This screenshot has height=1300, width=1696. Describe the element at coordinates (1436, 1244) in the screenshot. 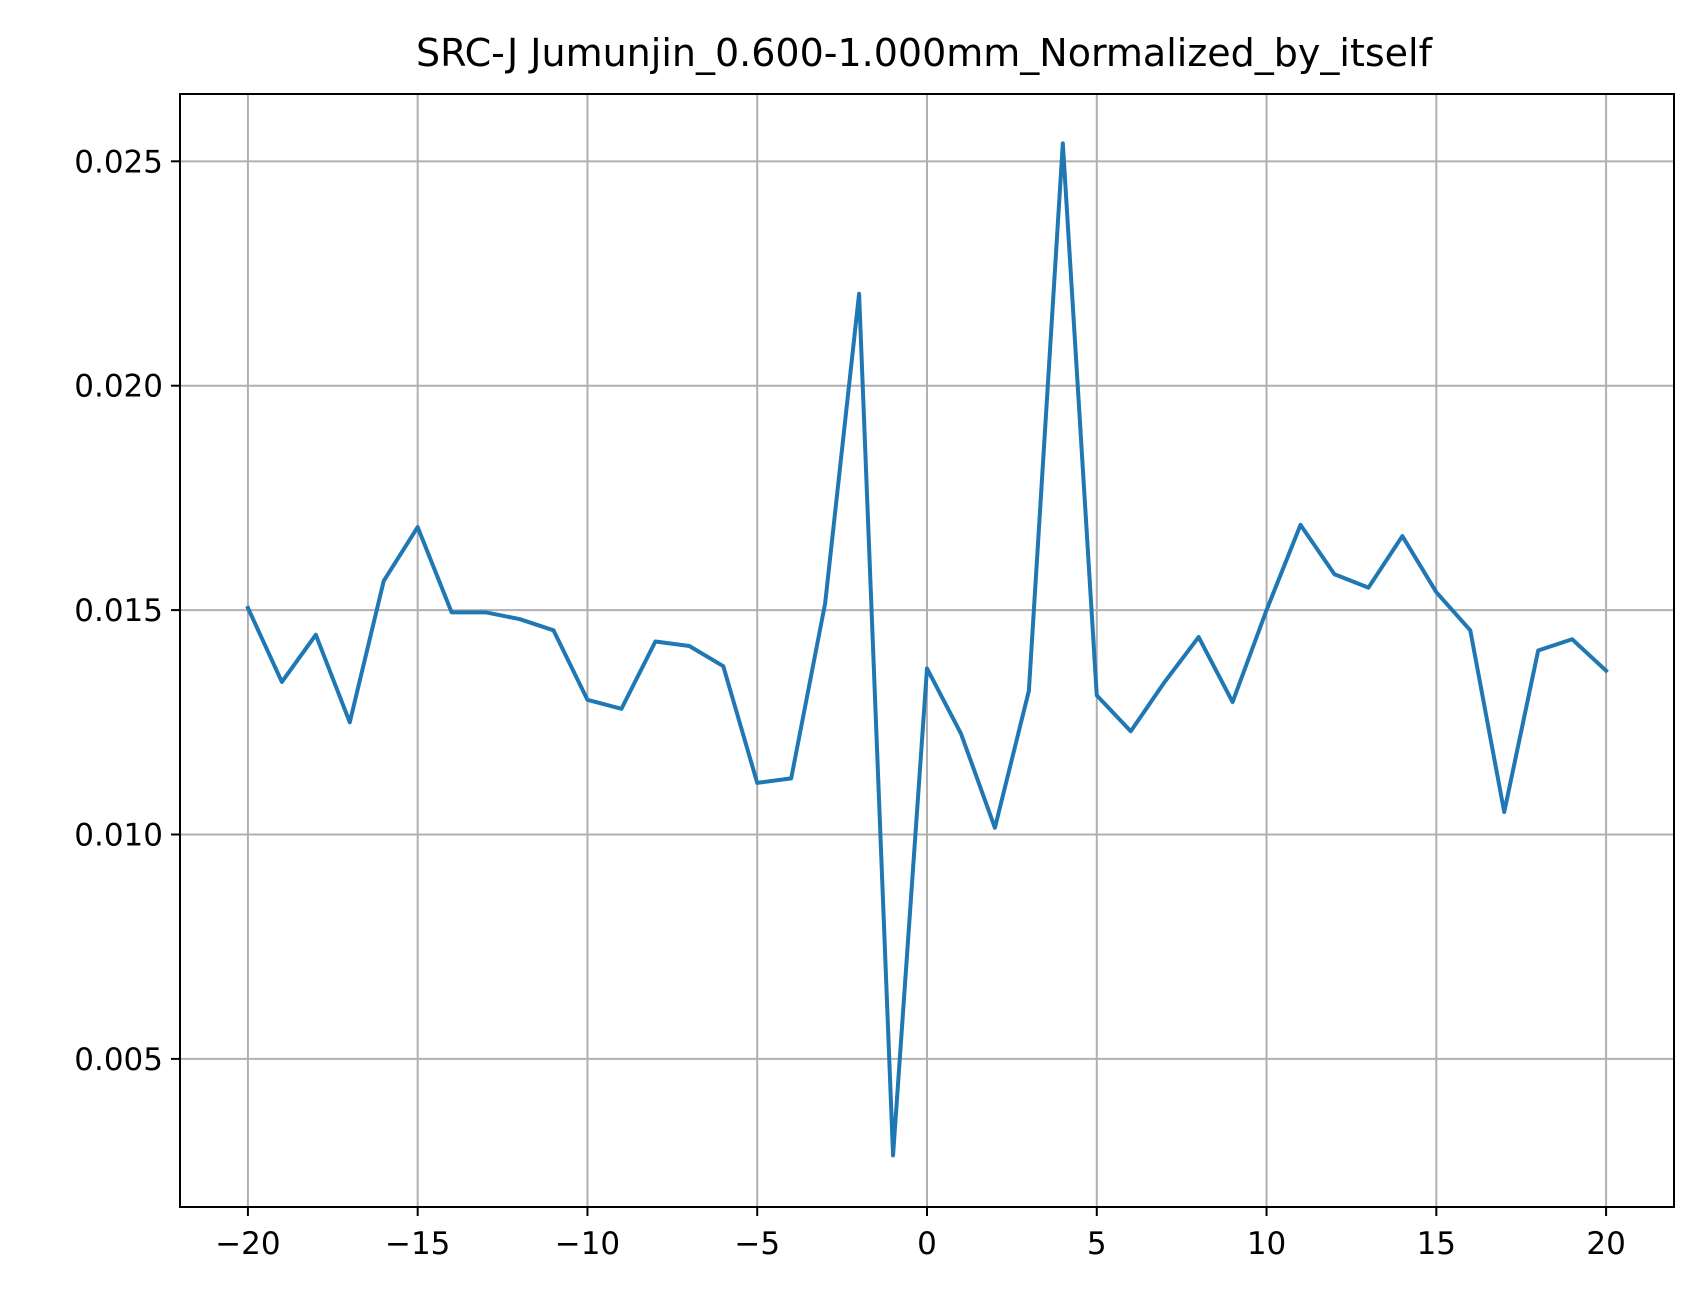

I see `x-tick-label: 15` at that location.